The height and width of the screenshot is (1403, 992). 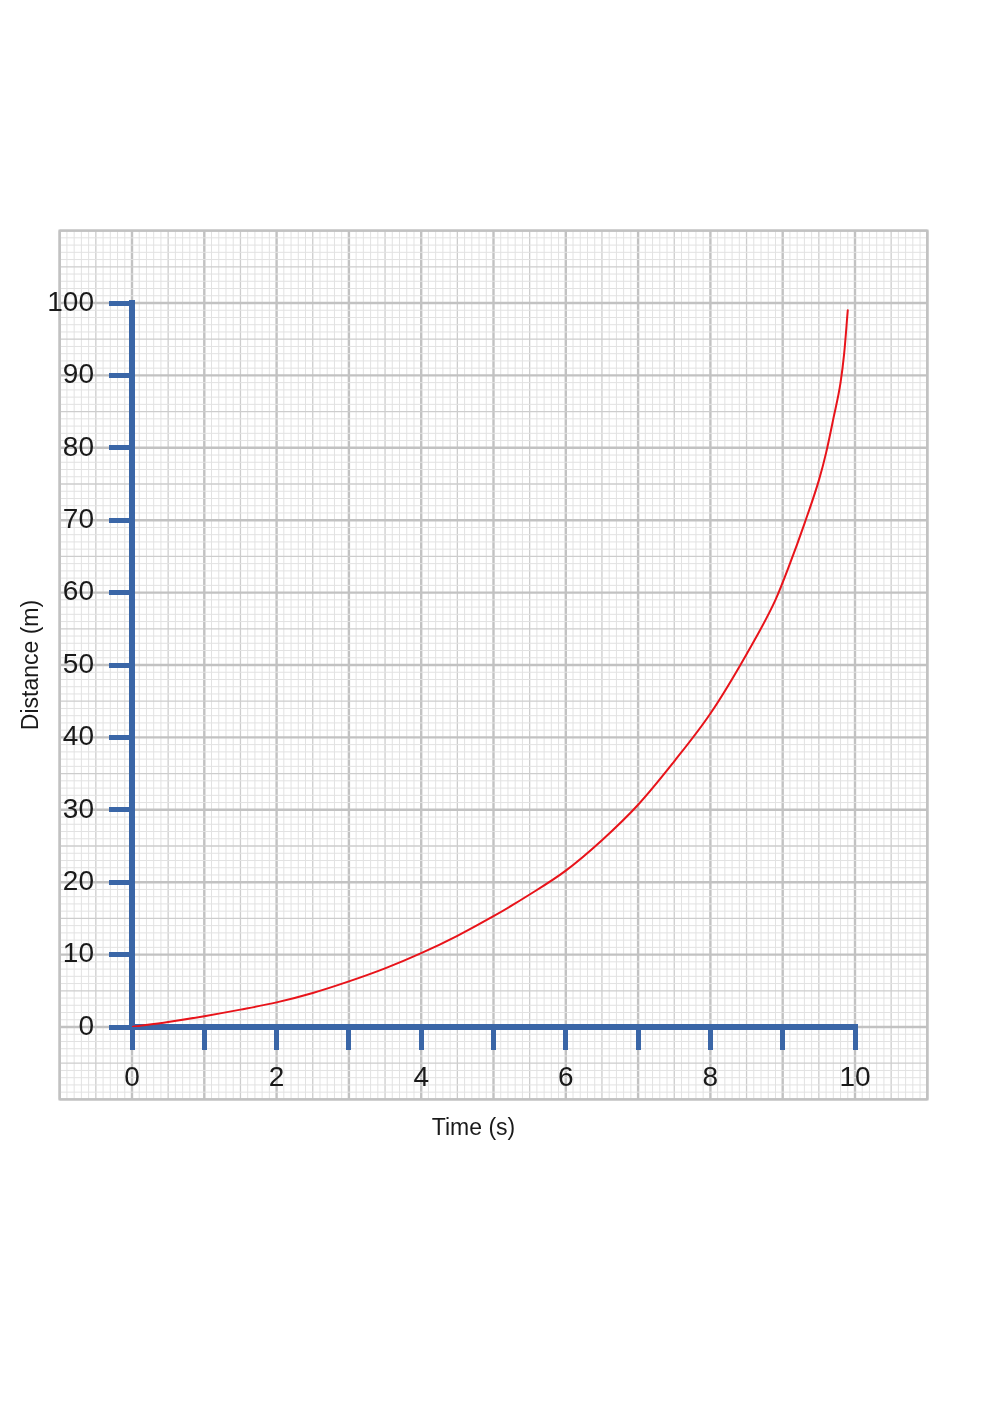 I want to click on x-tick-label: 8, so click(x=710, y=1076).